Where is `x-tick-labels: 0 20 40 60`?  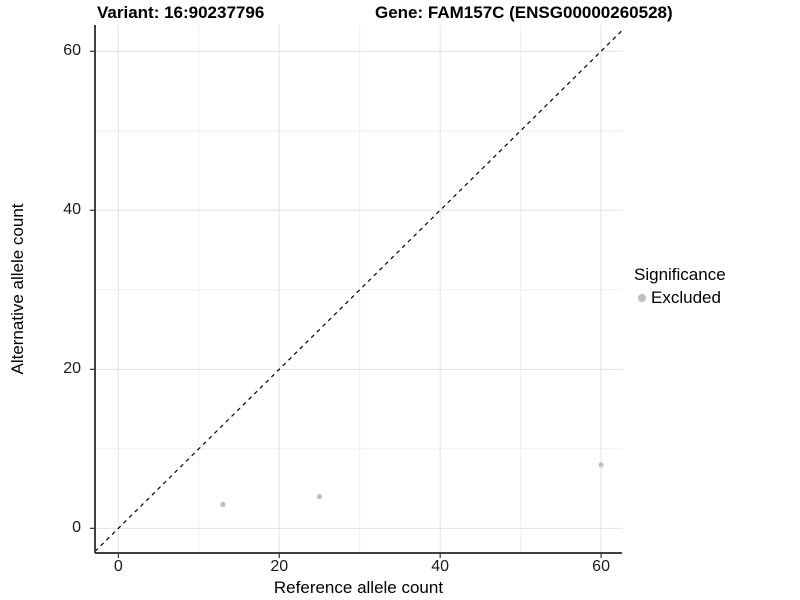 x-tick-labels: 0 20 40 60 is located at coordinates (358, 568).